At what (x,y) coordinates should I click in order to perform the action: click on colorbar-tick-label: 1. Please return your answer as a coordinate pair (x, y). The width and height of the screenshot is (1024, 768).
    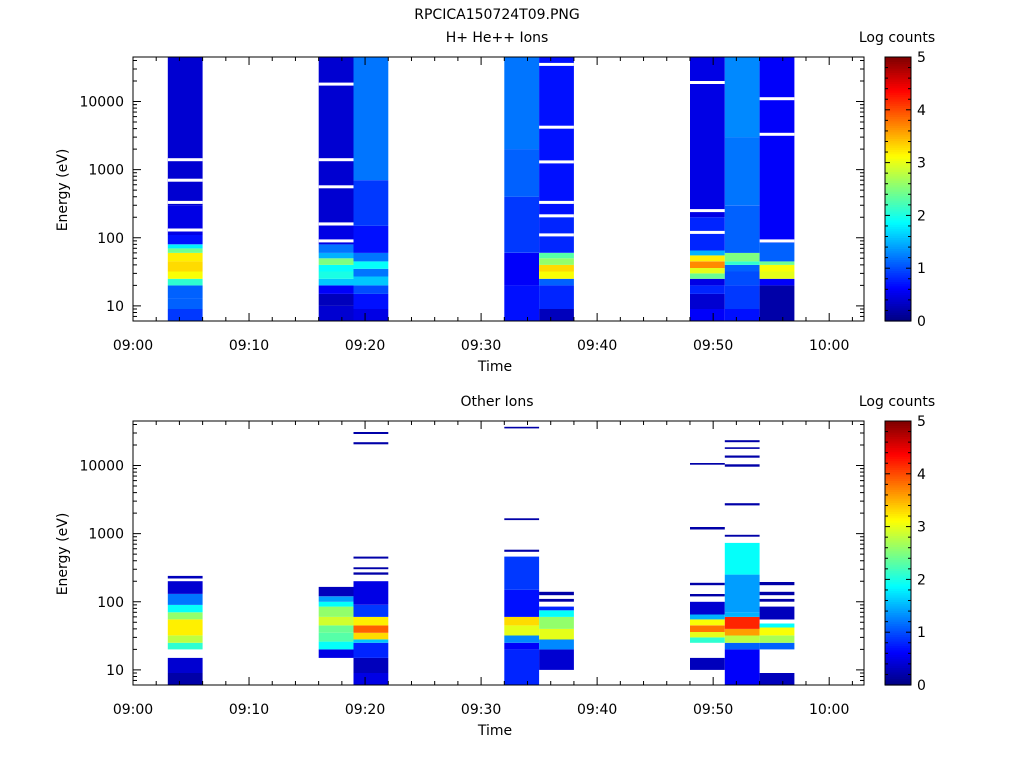
    Looking at the image, I should click on (921, 269).